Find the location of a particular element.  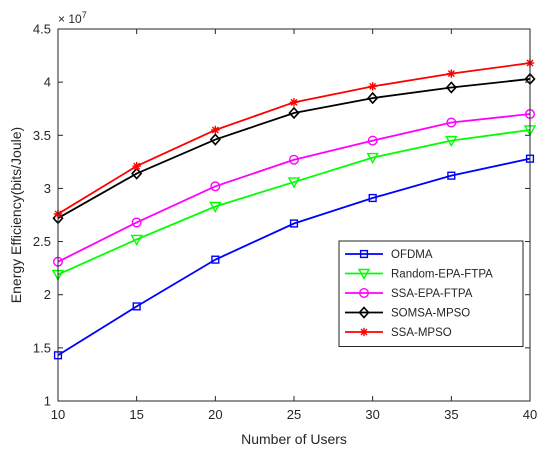

y-axis-label: Energy Efficiency(bits/Joule) is located at coordinates (16, 215).